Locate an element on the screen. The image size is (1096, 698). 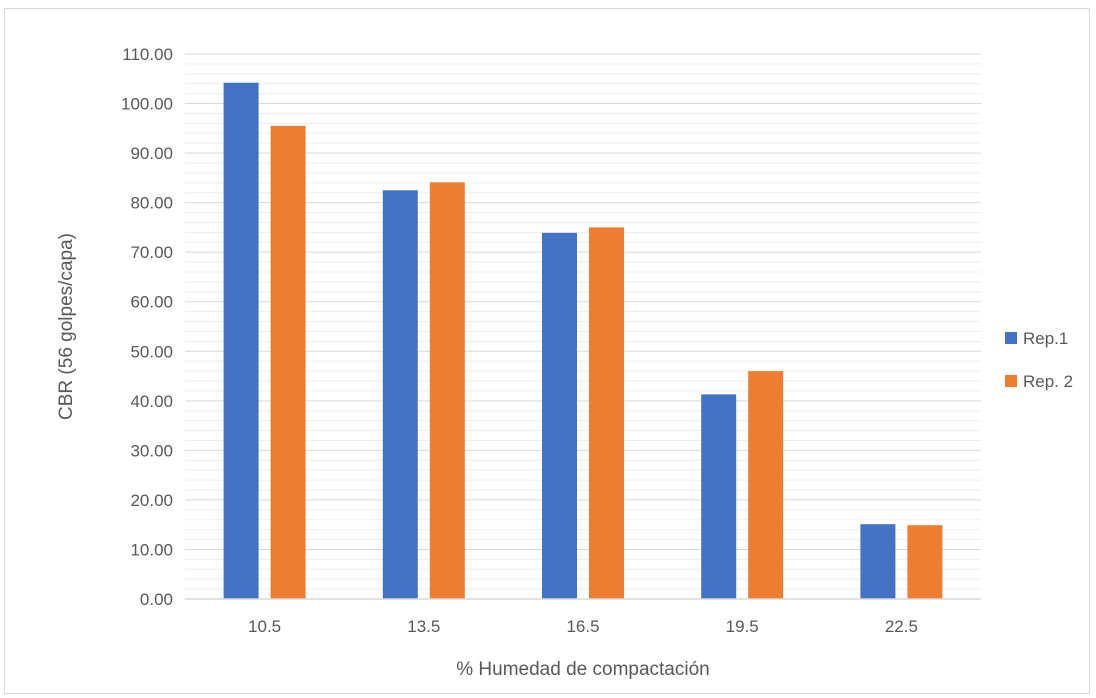
y-axis-title: CBR (56 golpes/capa) is located at coordinates (66, 326).